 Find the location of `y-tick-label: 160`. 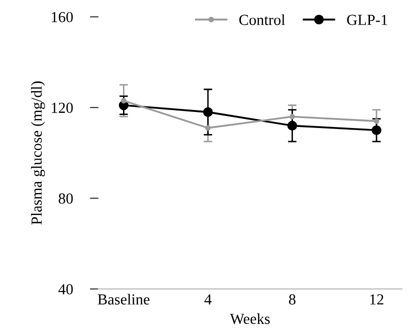

y-tick-label: 160 is located at coordinates (62, 17).